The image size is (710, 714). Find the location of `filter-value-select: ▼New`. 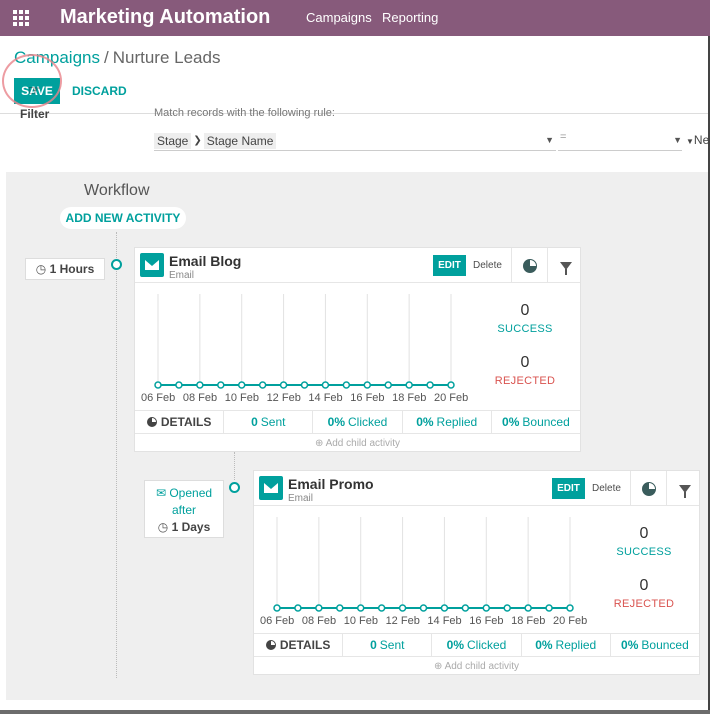

filter-value-select: ▼New is located at coordinates (698, 140).